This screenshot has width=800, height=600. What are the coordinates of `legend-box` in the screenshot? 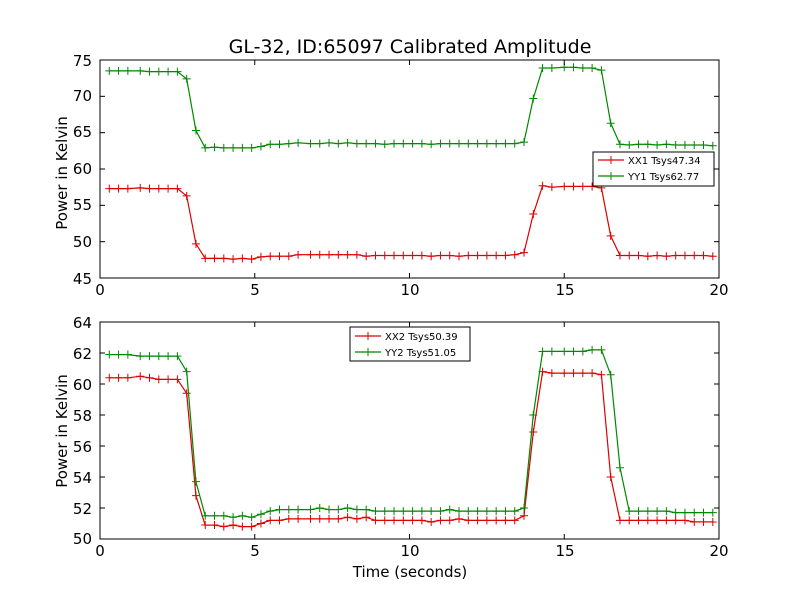 It's located at (653, 169).